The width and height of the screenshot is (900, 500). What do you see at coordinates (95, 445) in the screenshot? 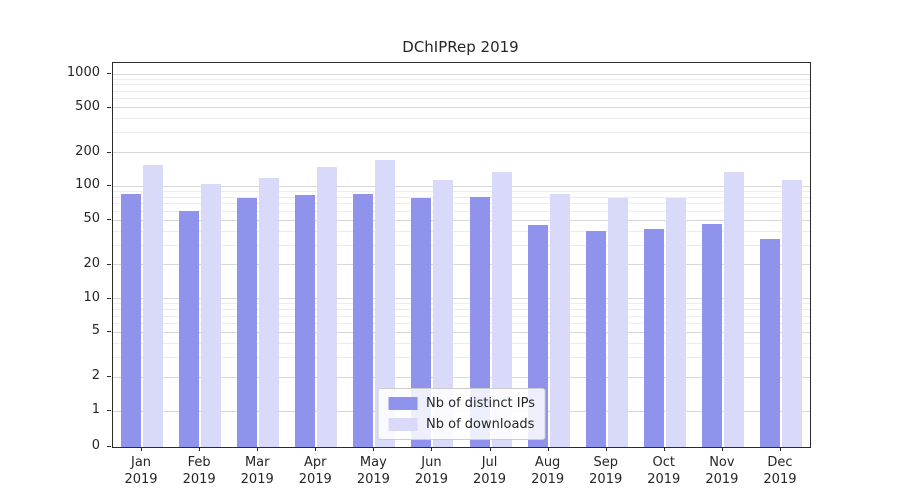
I see `y-tick-label: 0` at bounding box center [95, 445].